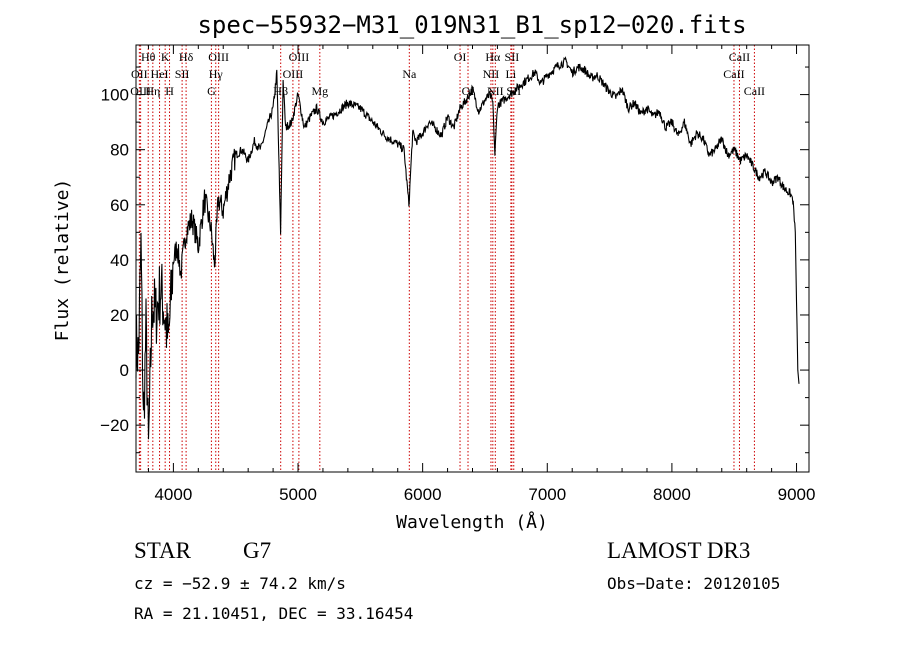 The height and width of the screenshot is (649, 900). Describe the element at coordinates (119, 315) in the screenshot. I see `y-tick-label: 20` at that location.